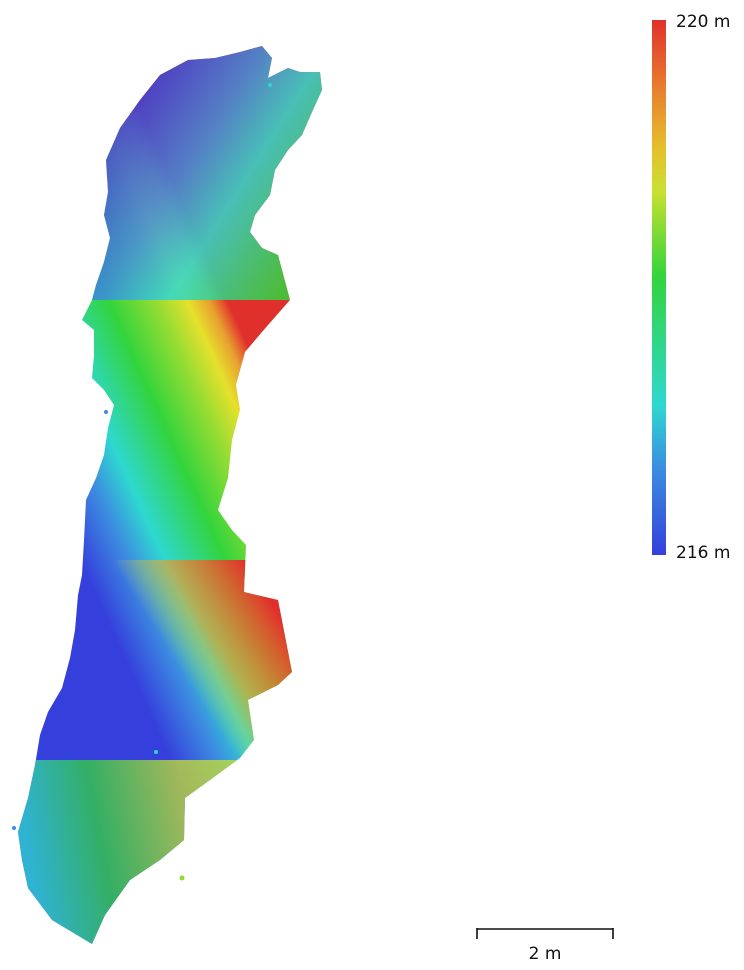 This screenshot has height=970, width=744. What do you see at coordinates (659, 287) in the screenshot?
I see `elevation-legend-bar` at bounding box center [659, 287].